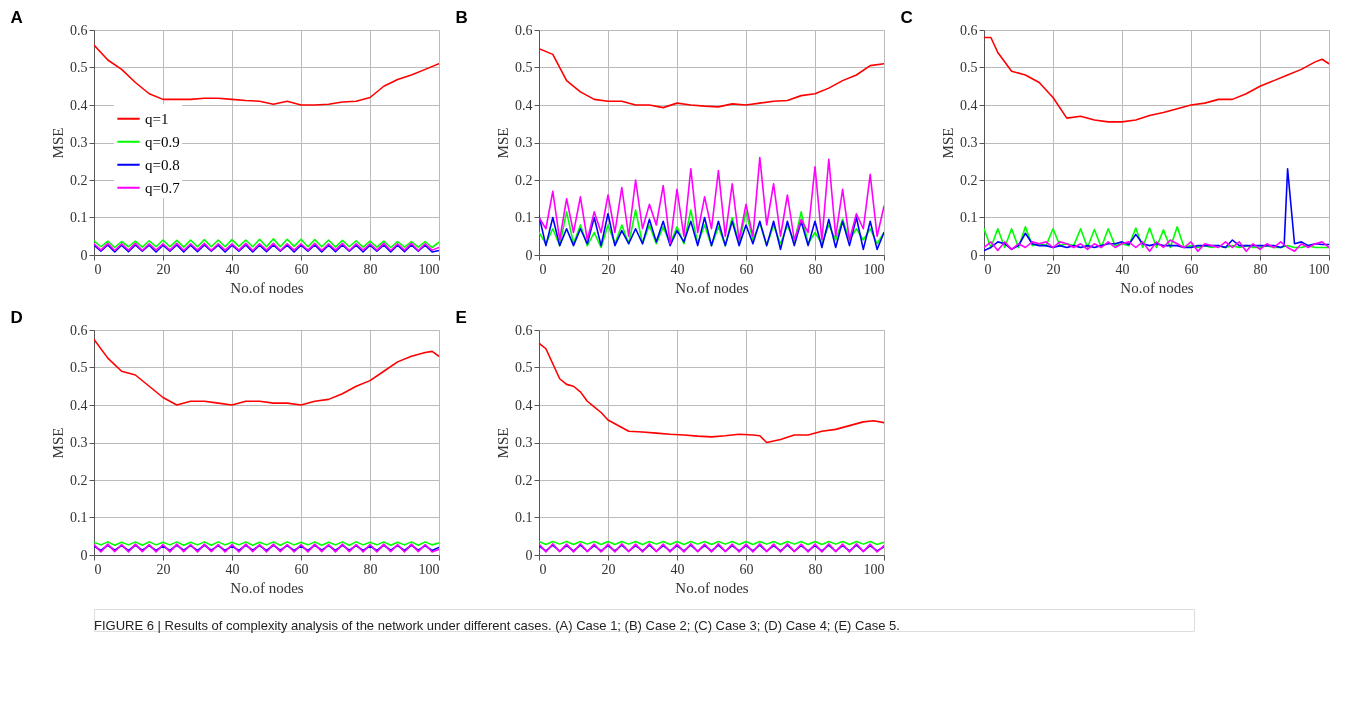 Image resolution: width=1360 pixels, height=718 pixels. Describe the element at coordinates (157, 118) in the screenshot. I see `legend-label: q=1` at that location.